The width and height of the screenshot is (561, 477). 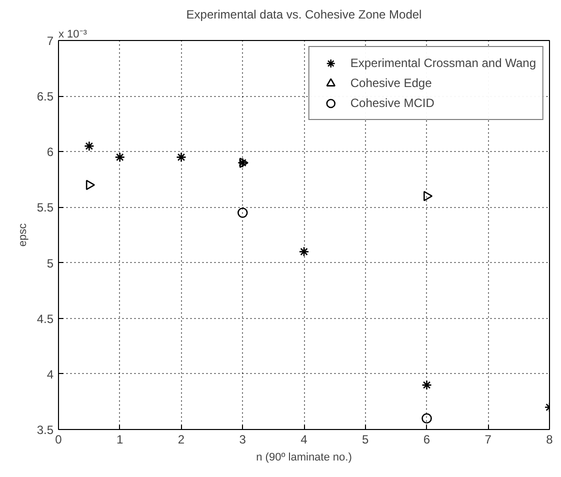 What do you see at coordinates (73, 34) in the screenshot?
I see `text: x 10⁻³` at bounding box center [73, 34].